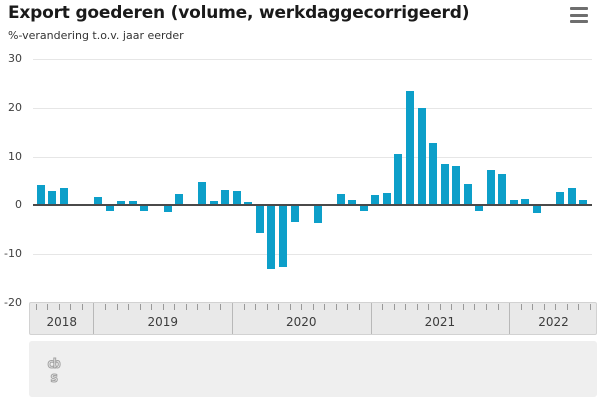 The height and width of the screenshot is (407, 600). What do you see at coordinates (15, 58) in the screenshot?
I see `y-axis-label: 30` at bounding box center [15, 58].